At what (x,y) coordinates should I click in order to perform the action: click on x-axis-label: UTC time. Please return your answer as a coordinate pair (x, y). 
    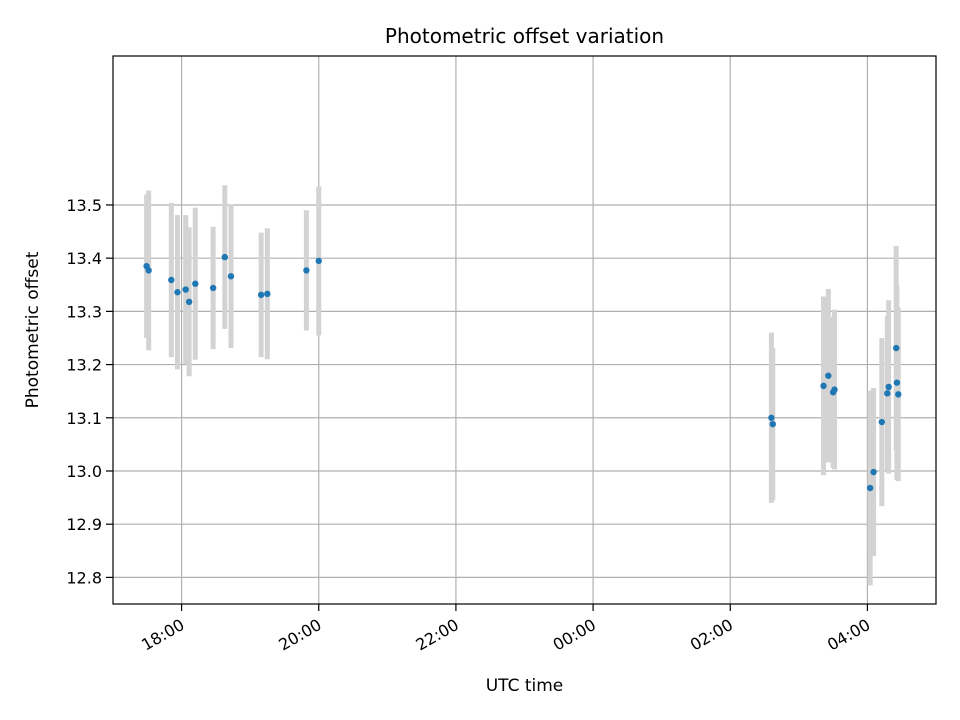
    Looking at the image, I should click on (525, 686).